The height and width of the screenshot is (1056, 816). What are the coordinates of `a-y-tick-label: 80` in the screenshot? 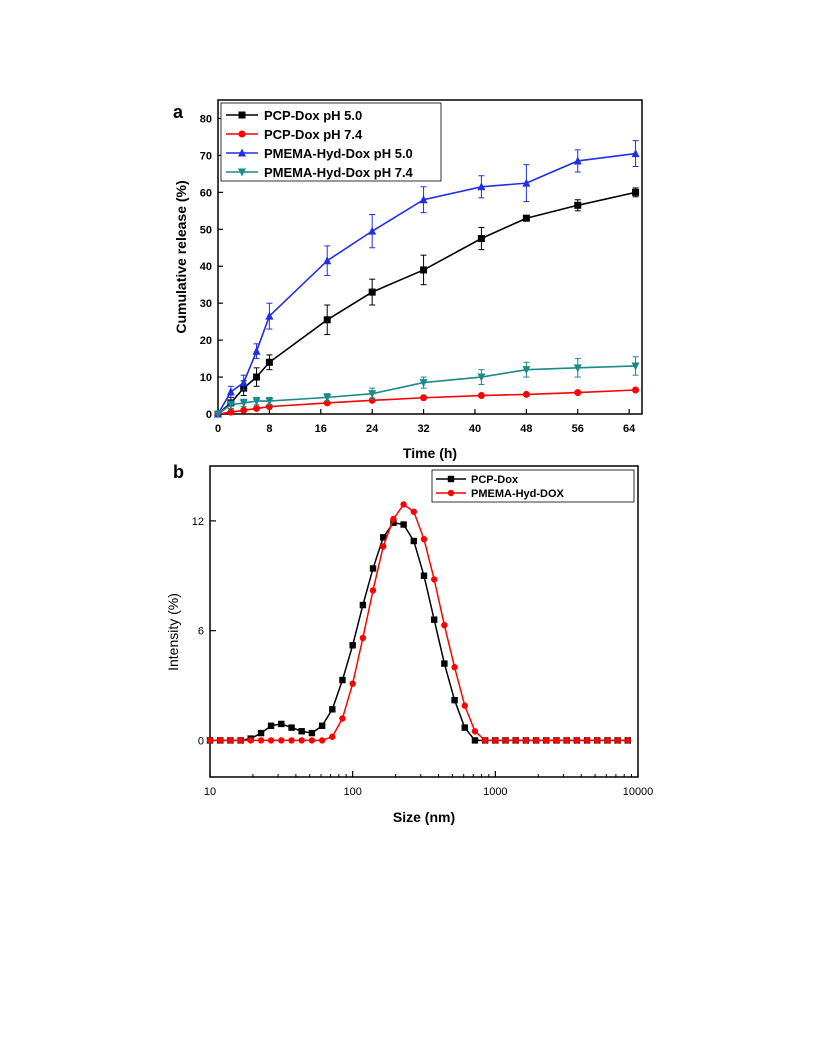 It's located at (206, 119).